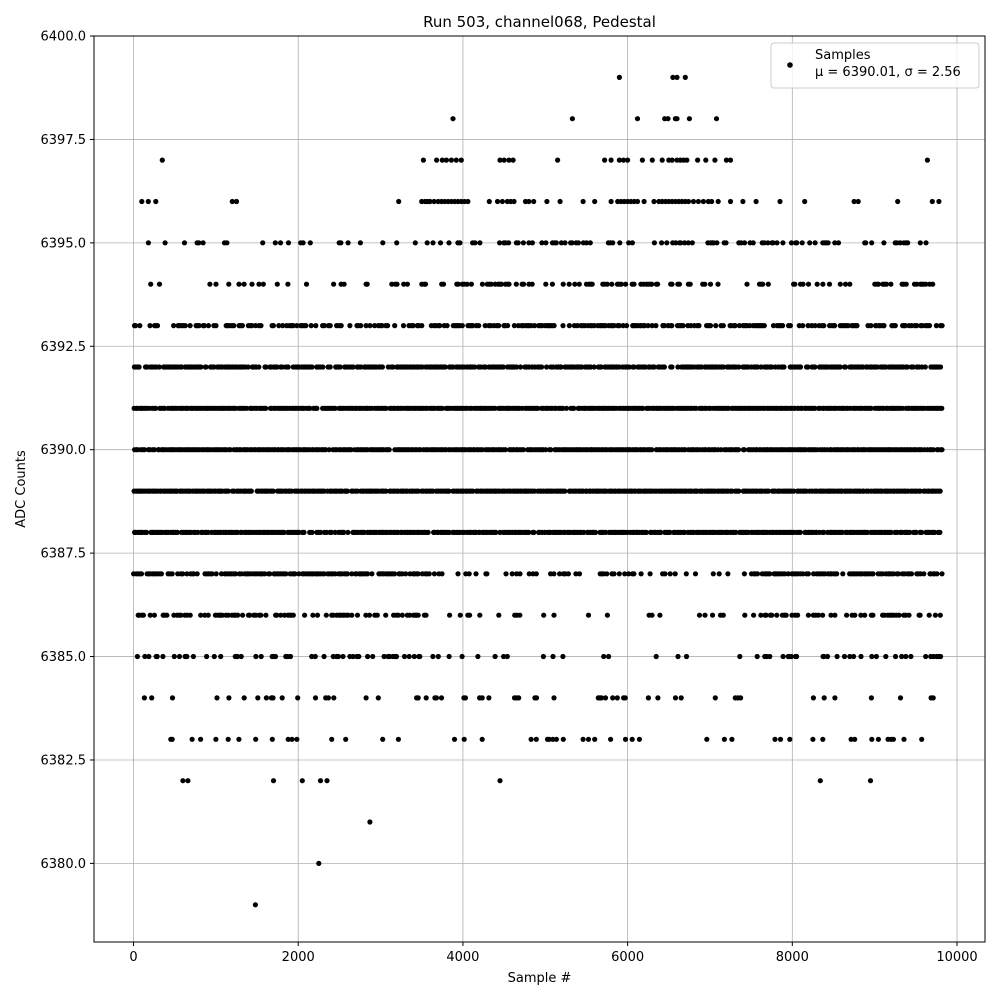  Describe the element at coordinates (792, 957) in the screenshot. I see `x-tick-label: 8000` at that location.